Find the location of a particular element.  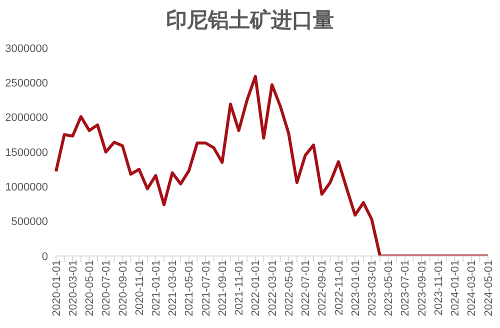

x-tick-label: 2024-05-01 is located at coordinates (488, 288).